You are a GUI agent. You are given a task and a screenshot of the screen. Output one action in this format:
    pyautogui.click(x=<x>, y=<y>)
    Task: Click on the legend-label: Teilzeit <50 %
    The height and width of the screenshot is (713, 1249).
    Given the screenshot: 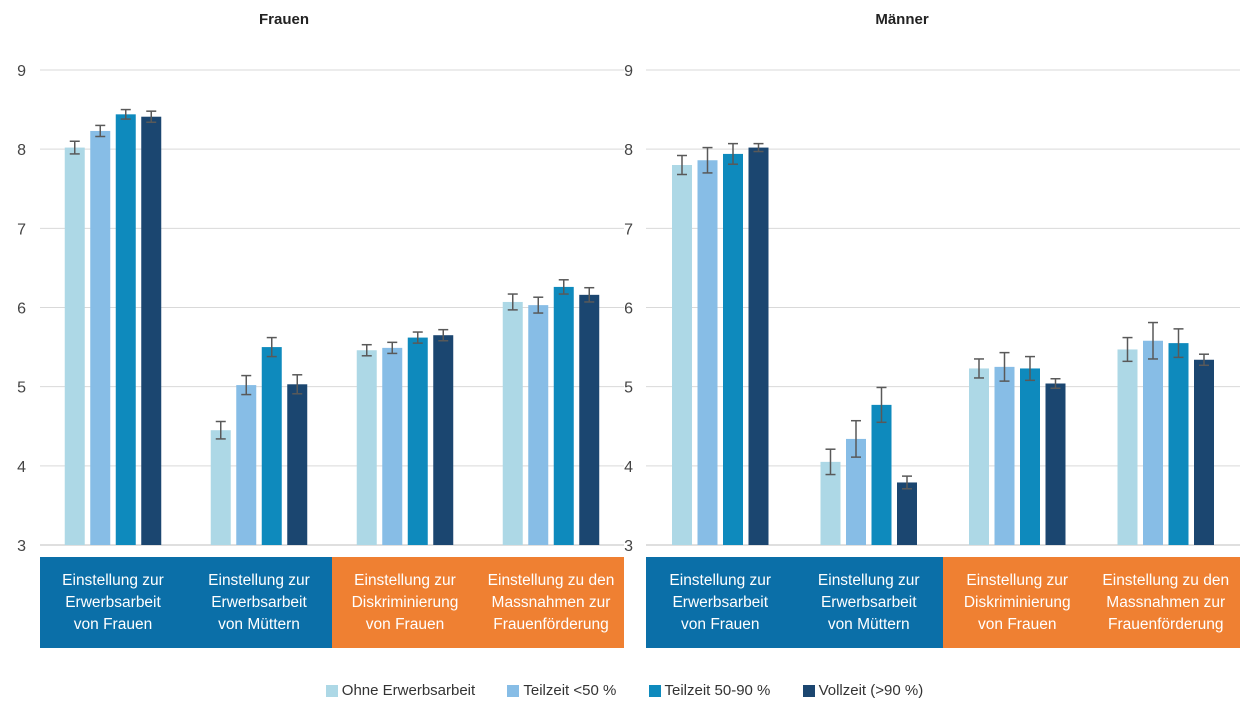 What is the action you would take?
    pyautogui.click(x=570, y=690)
    